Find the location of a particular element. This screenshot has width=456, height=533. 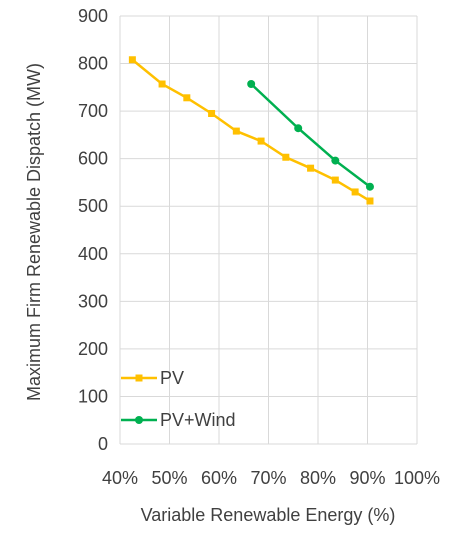

series-line is located at coordinates (310, 135).